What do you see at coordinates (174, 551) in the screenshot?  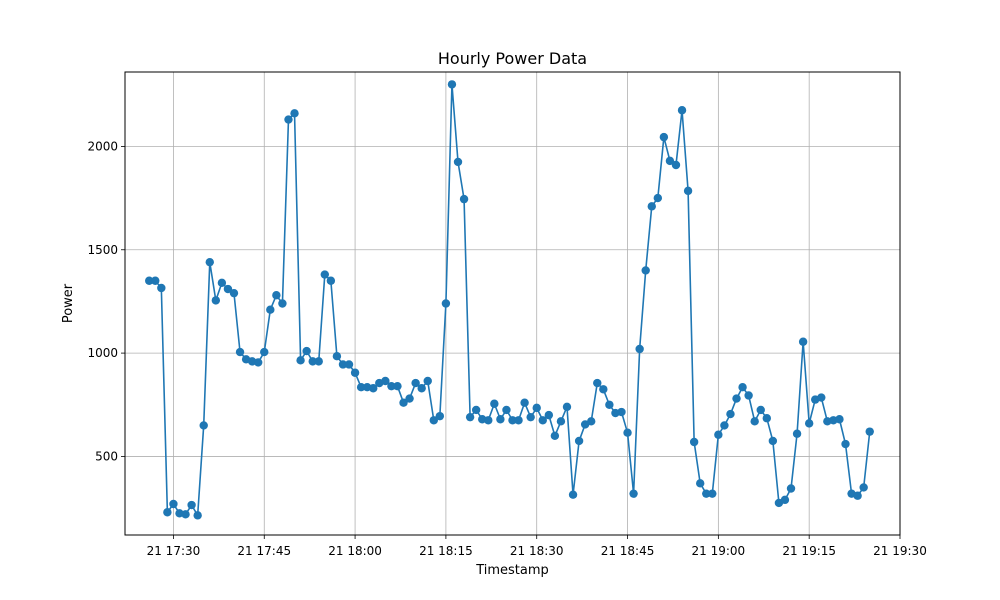 I see `x-tick-label: 21 17:30` at bounding box center [174, 551].